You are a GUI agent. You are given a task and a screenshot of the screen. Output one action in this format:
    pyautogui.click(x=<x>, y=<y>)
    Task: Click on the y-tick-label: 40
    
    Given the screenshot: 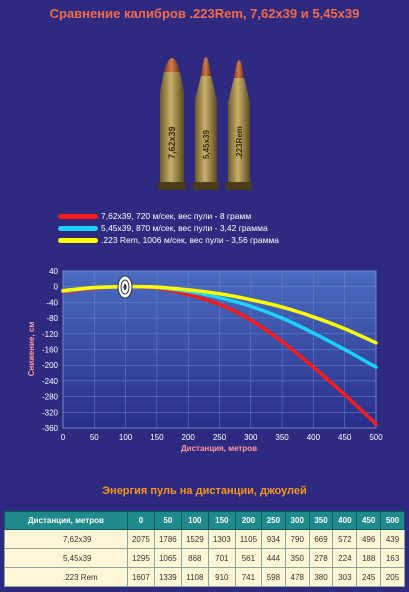 What is the action you would take?
    pyautogui.click(x=53, y=271)
    